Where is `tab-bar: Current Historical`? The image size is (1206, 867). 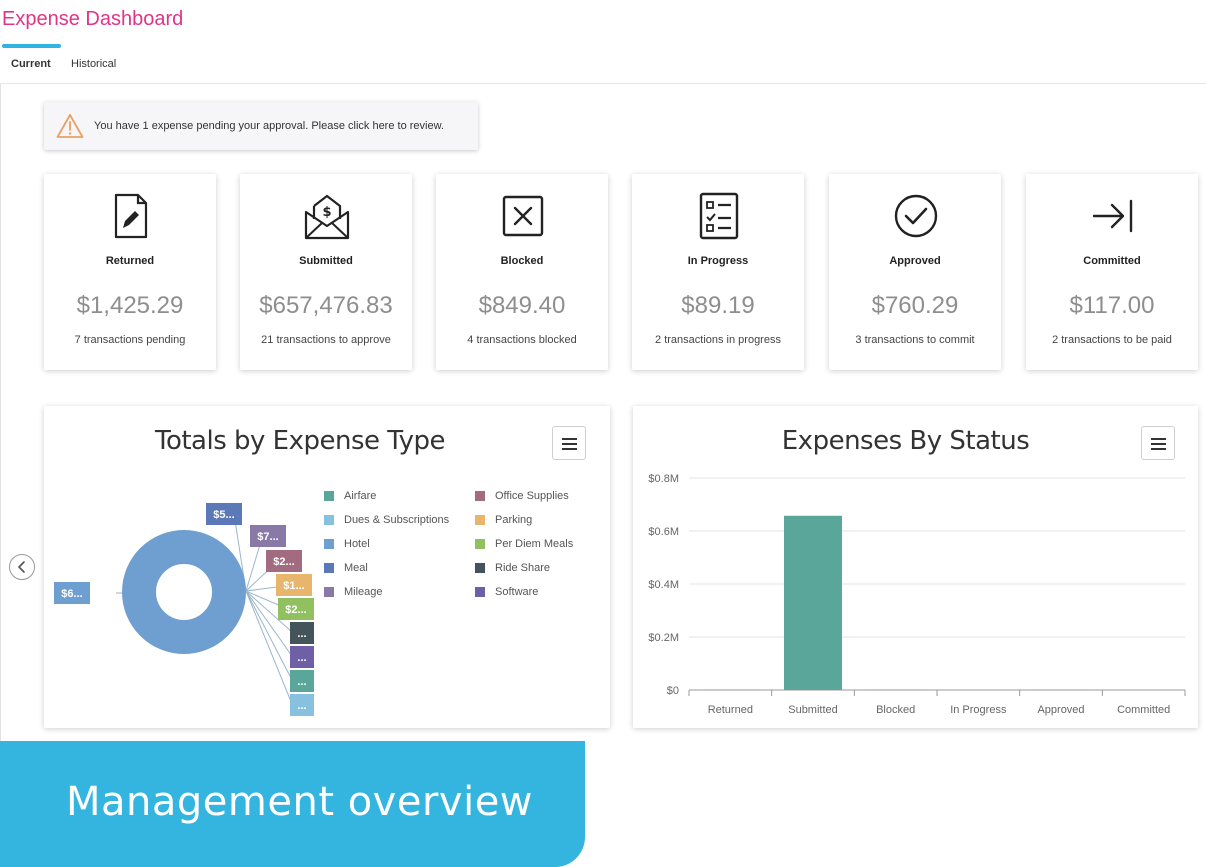 tab-bar: Current Historical is located at coordinates (603, 64).